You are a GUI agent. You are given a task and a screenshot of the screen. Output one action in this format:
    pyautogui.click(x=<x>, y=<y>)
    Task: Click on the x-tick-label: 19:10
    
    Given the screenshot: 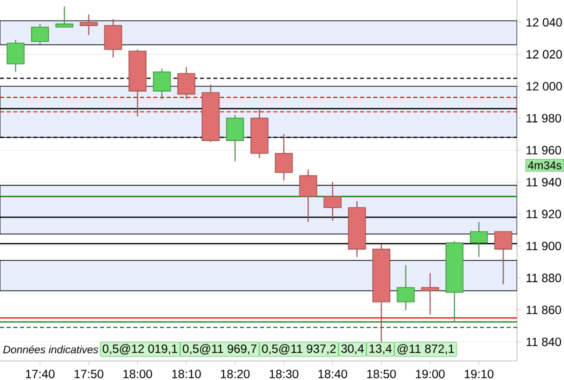 What is the action you would take?
    pyautogui.click(x=479, y=374)
    